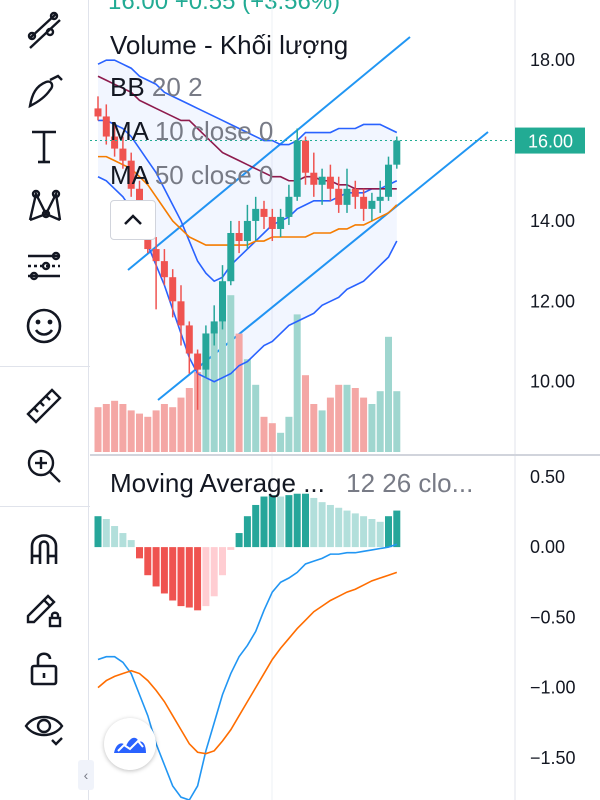  I want to click on magnet-icon, so click(44, 549).